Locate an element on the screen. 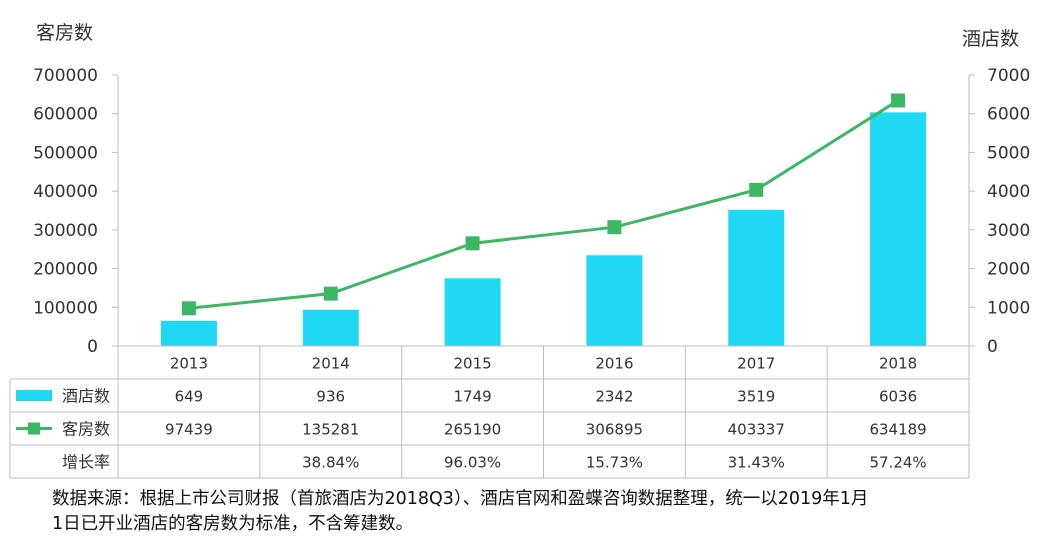  left-axis-tick-label: 200000 is located at coordinates (65, 270).